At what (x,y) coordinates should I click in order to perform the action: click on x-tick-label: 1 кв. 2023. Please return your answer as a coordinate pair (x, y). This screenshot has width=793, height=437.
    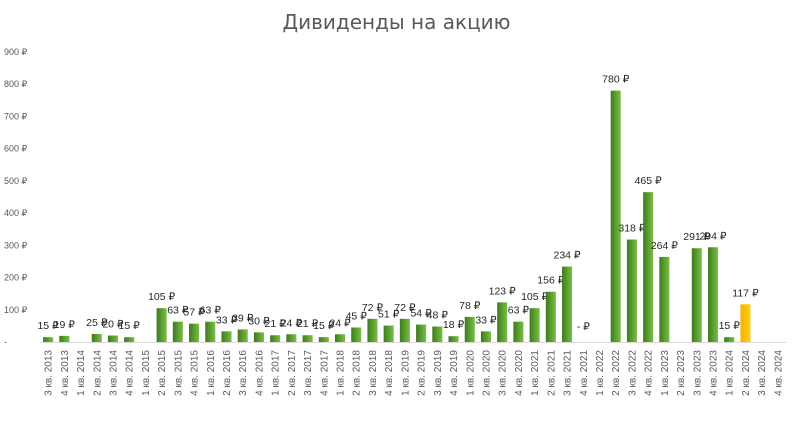
    Looking at the image, I should click on (665, 373).